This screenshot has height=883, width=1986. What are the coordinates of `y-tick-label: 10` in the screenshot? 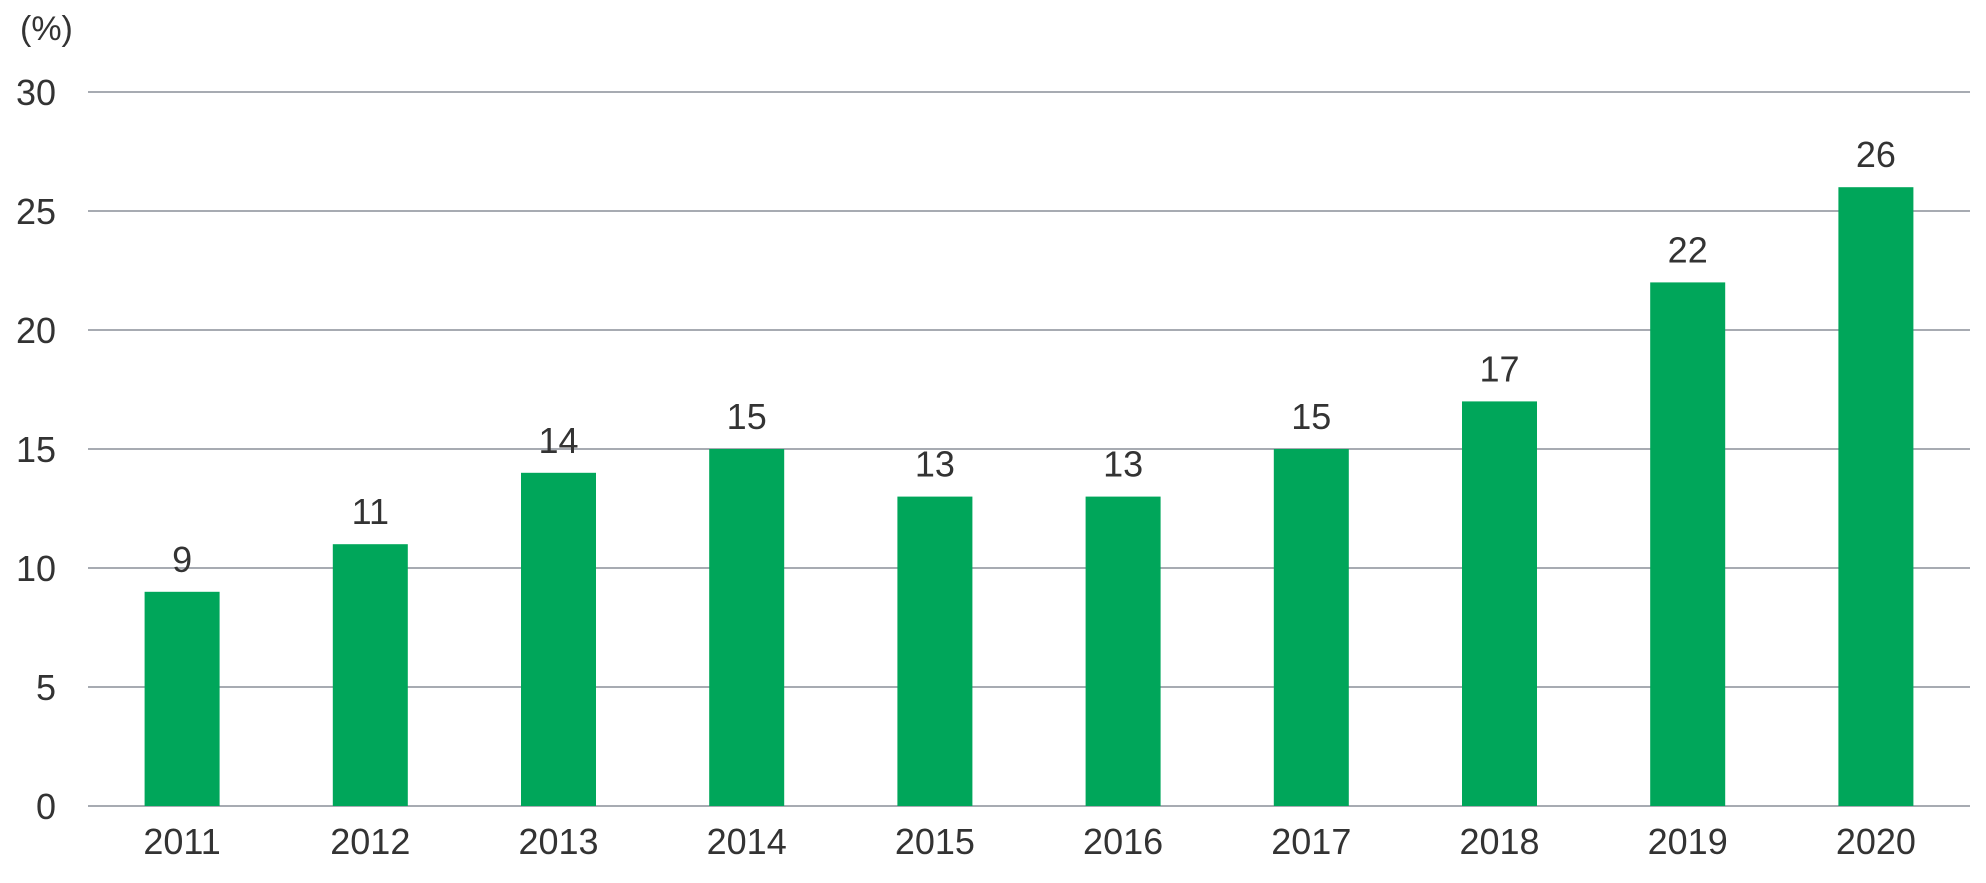 It's located at (36, 568).